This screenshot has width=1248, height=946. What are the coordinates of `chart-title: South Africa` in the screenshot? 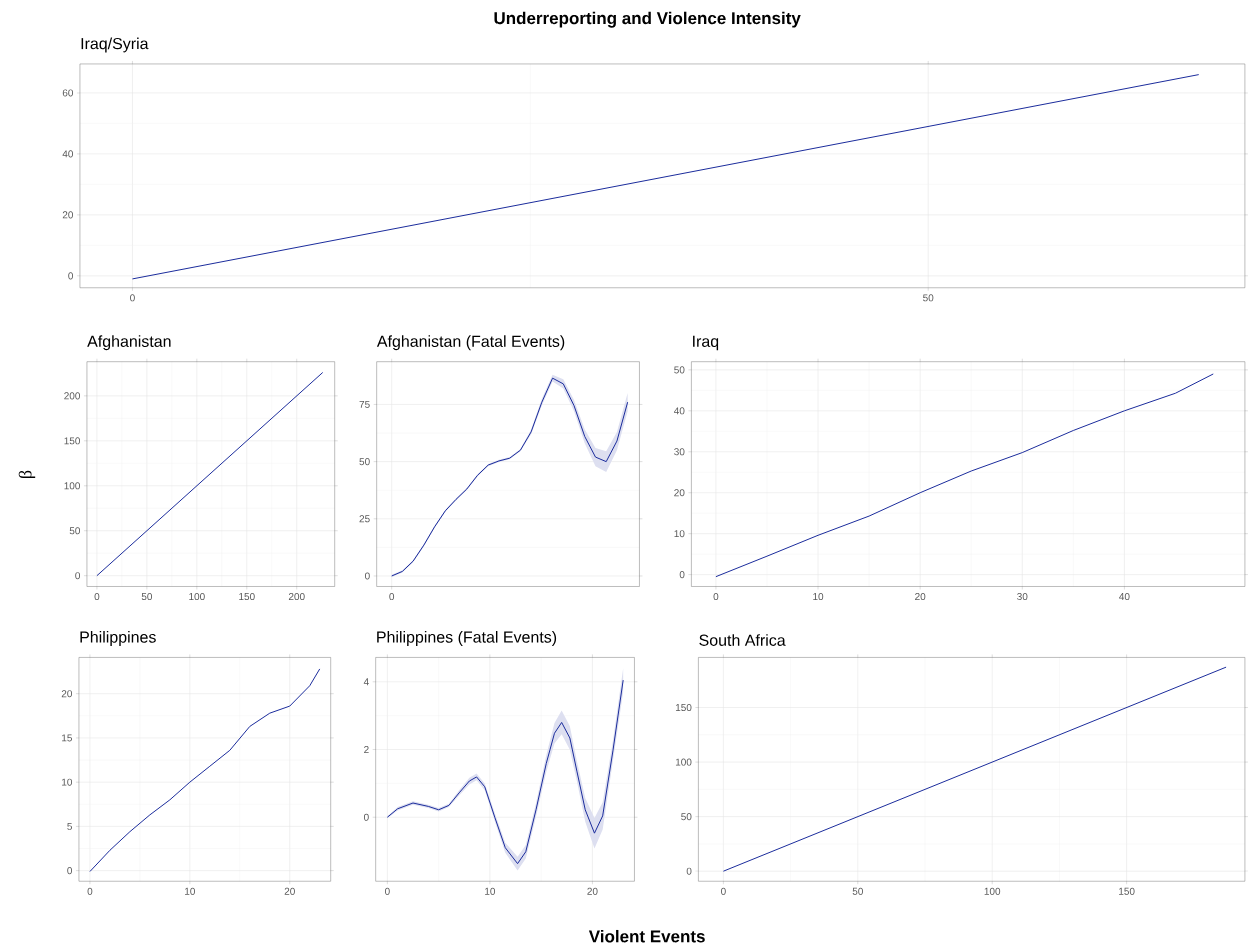 It's located at (742, 640).